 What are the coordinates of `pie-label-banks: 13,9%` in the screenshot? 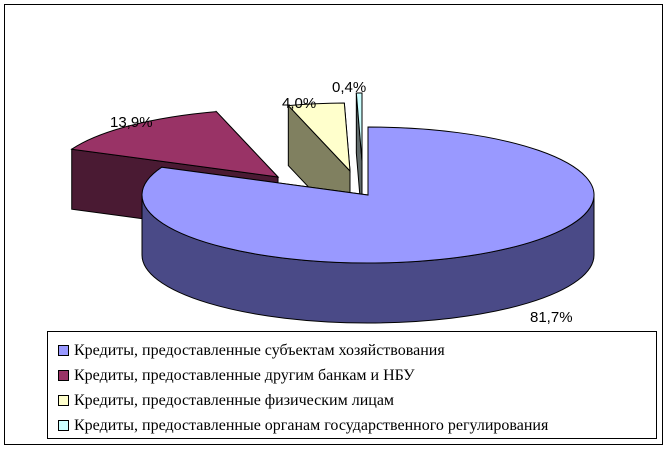 It's located at (131, 122).